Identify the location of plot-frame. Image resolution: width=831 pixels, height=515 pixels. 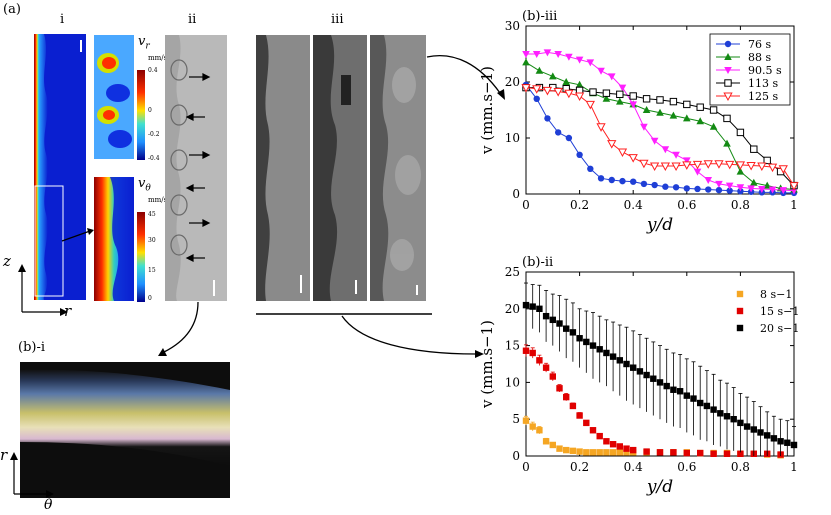
(660, 364).